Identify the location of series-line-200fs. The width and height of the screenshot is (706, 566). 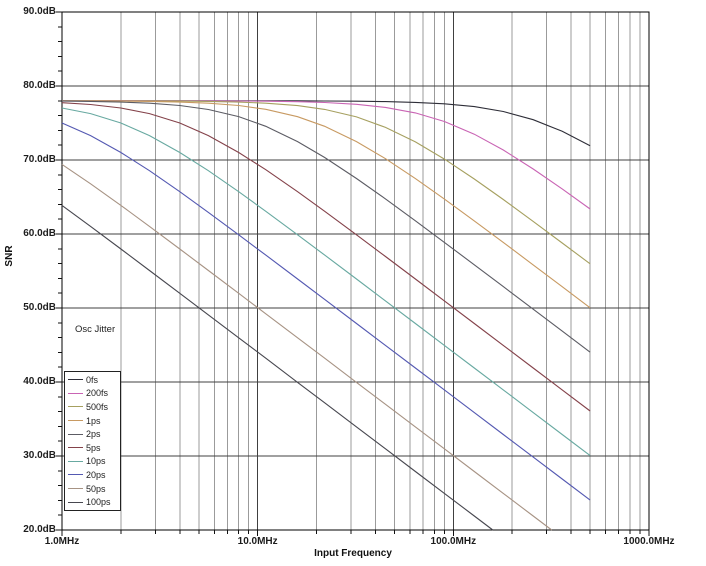
(326, 155).